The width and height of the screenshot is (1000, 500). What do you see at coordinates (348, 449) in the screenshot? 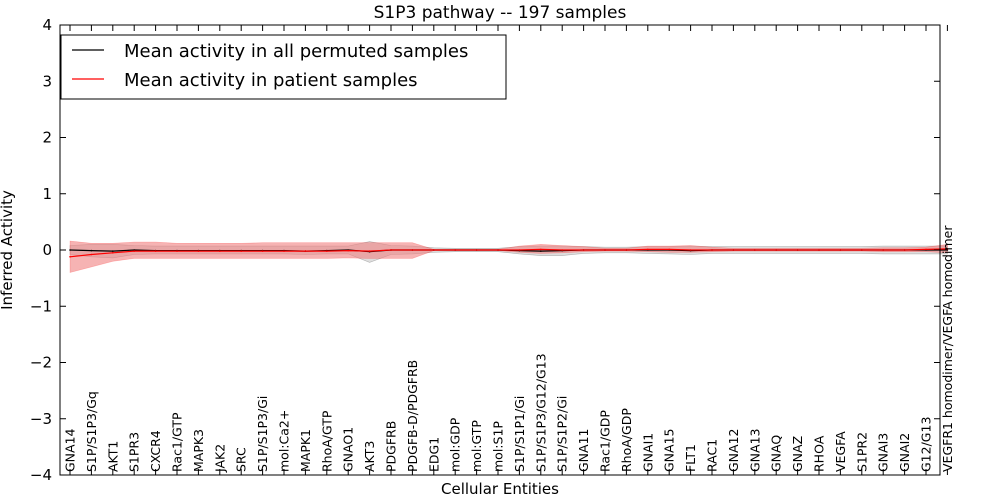
I see `x-tick-label: GNAO1` at bounding box center [348, 449].